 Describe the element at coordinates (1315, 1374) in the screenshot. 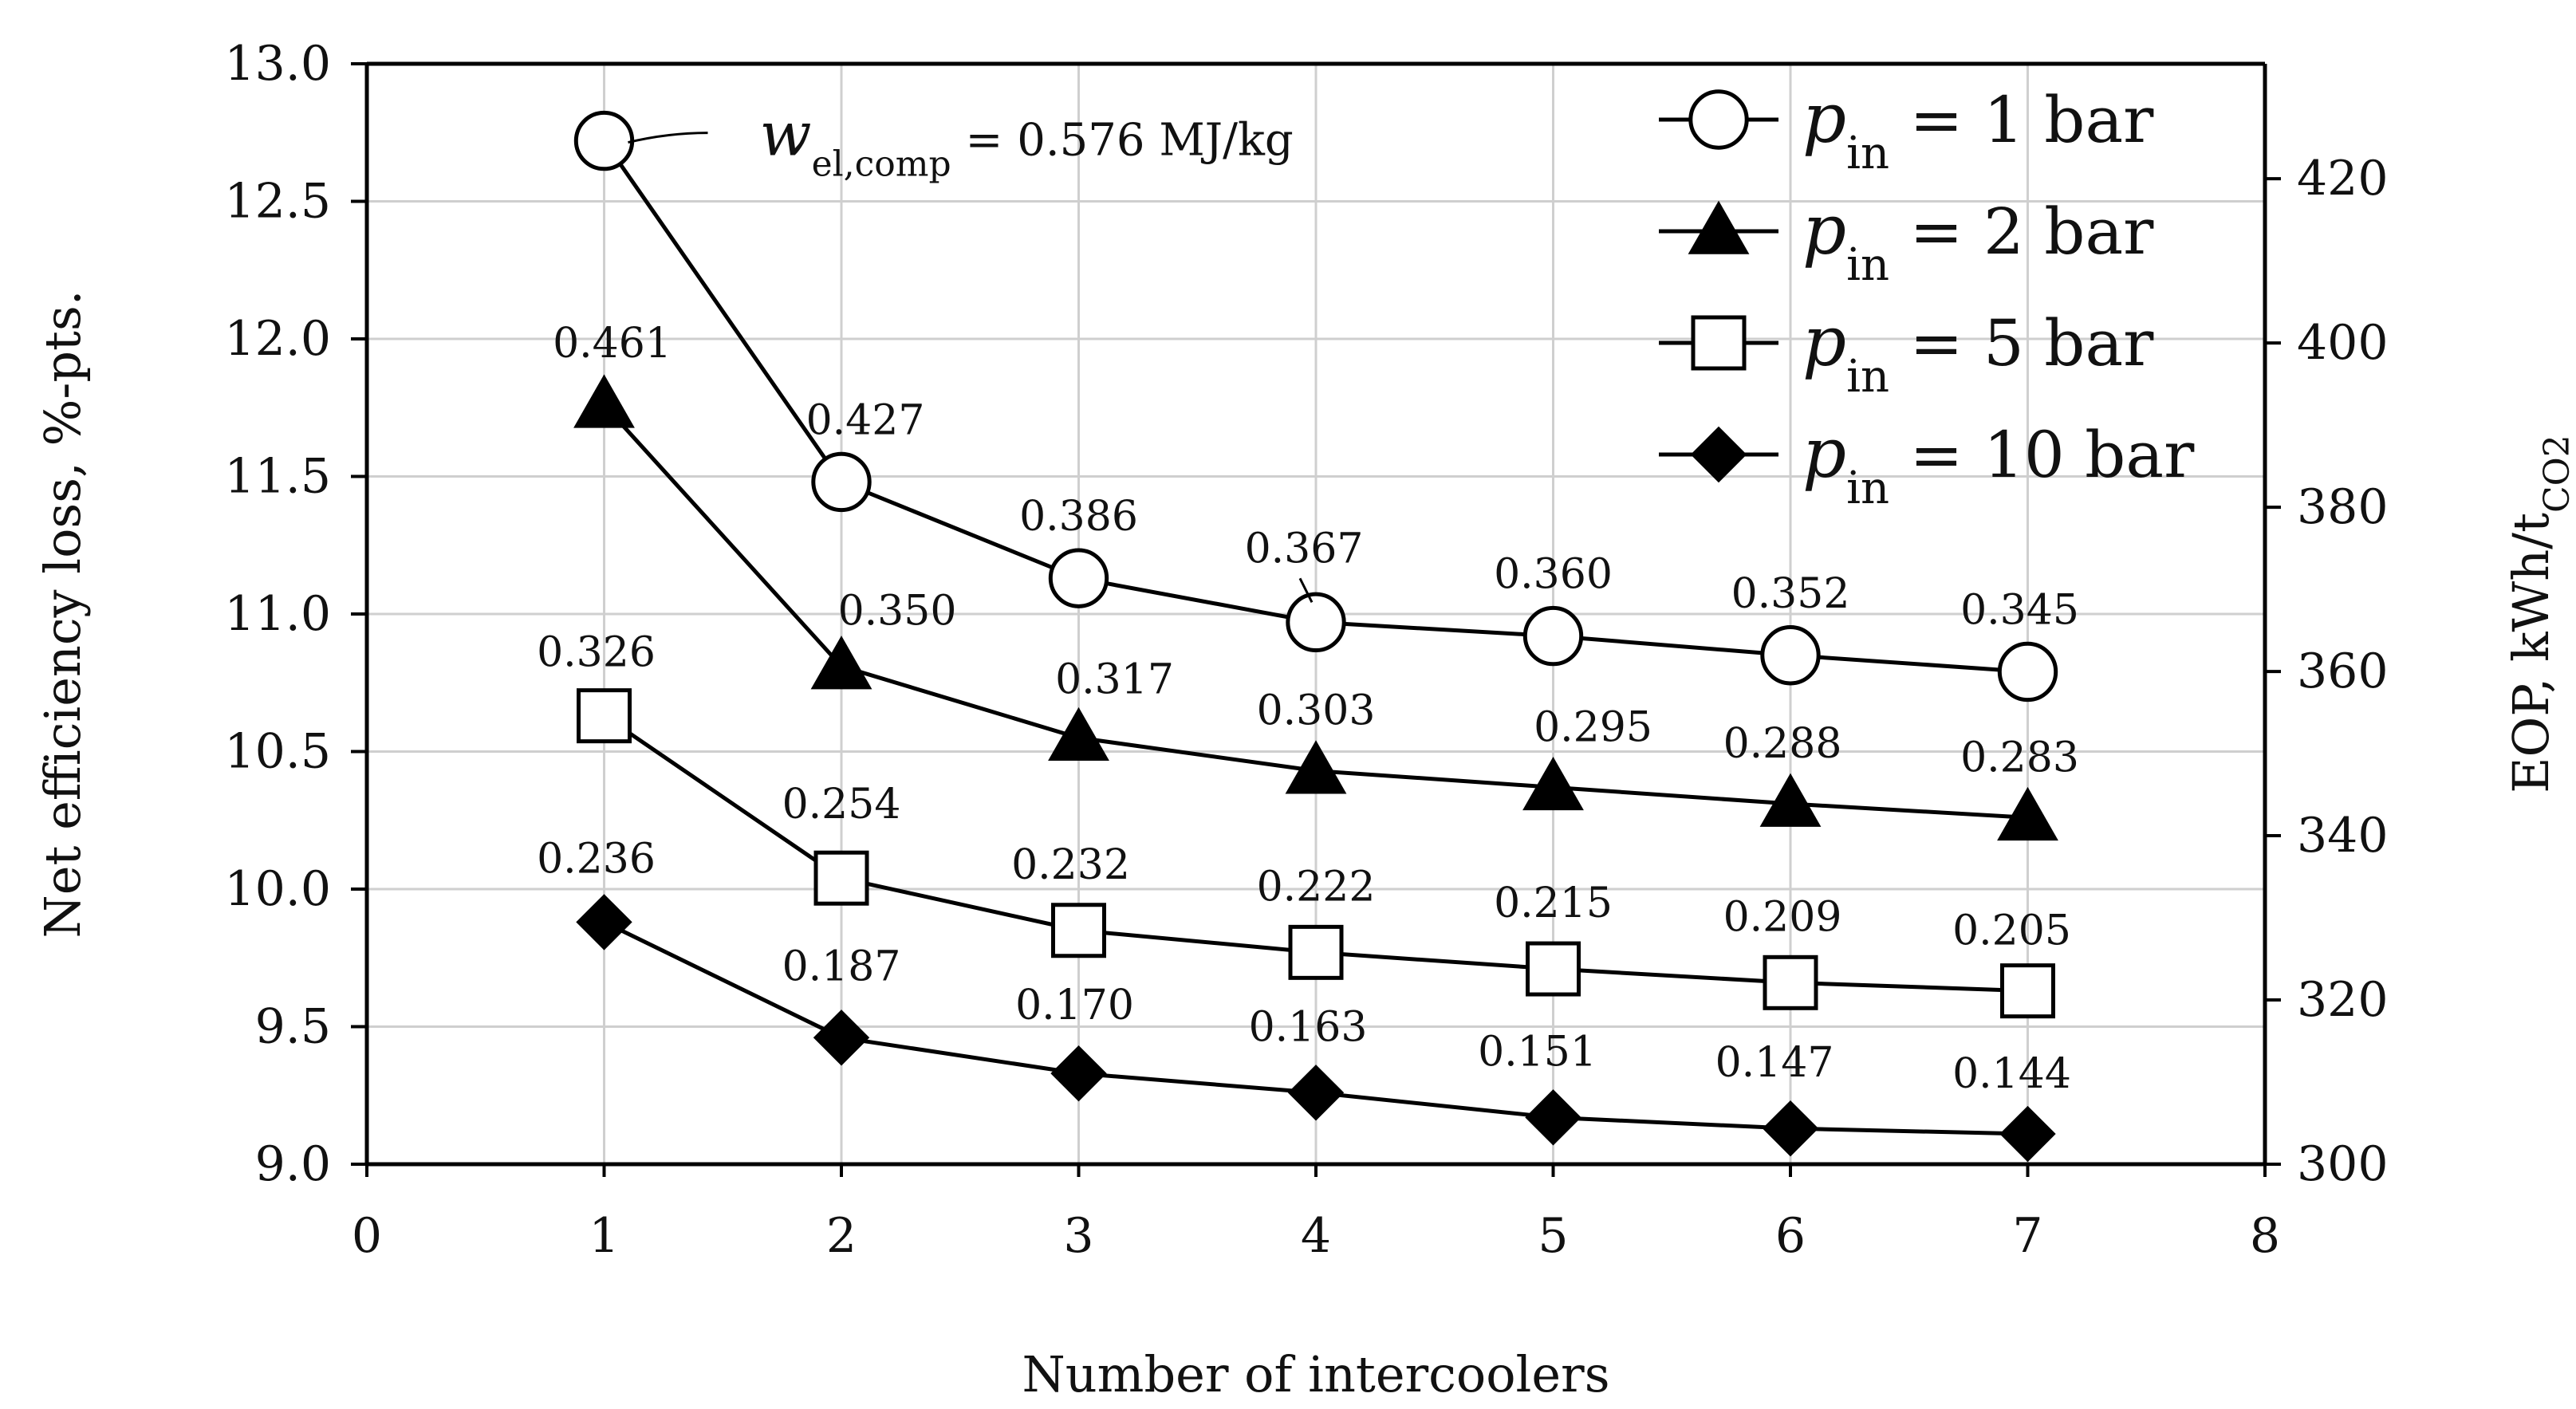

I see `x-axis-title: Number of intercoolers` at that location.